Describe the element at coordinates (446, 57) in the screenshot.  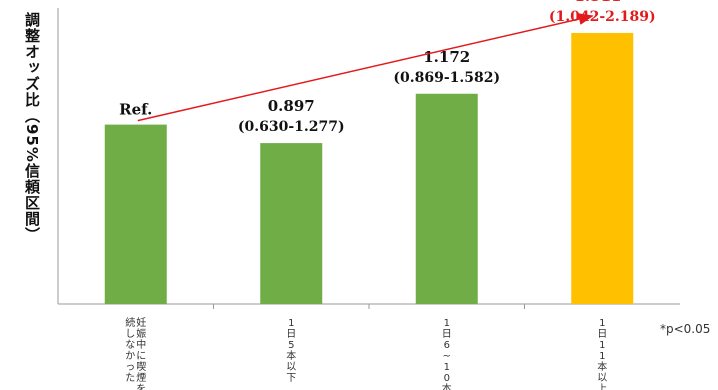
I see `value-label-3: 1.172` at that location.